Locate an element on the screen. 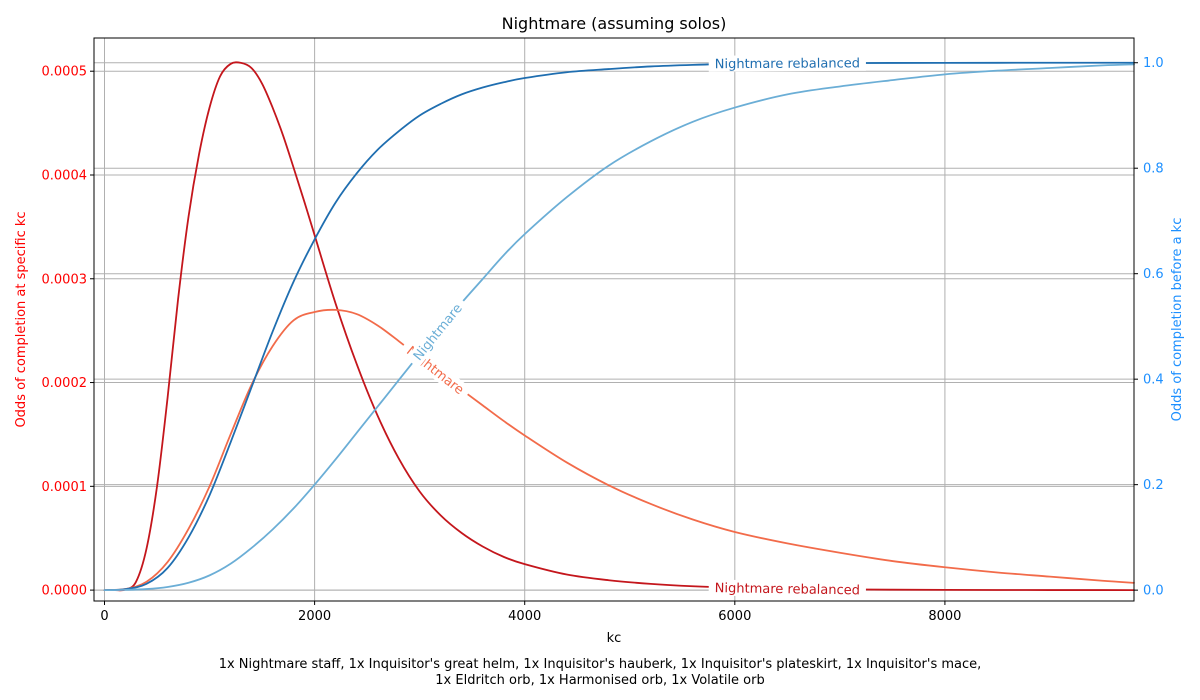 This screenshot has width=1200, height=700. y-axis-left: 0.0000 0.0001 0.0002 0.0003 0.0004 0.0005 is located at coordinates (68, 332).